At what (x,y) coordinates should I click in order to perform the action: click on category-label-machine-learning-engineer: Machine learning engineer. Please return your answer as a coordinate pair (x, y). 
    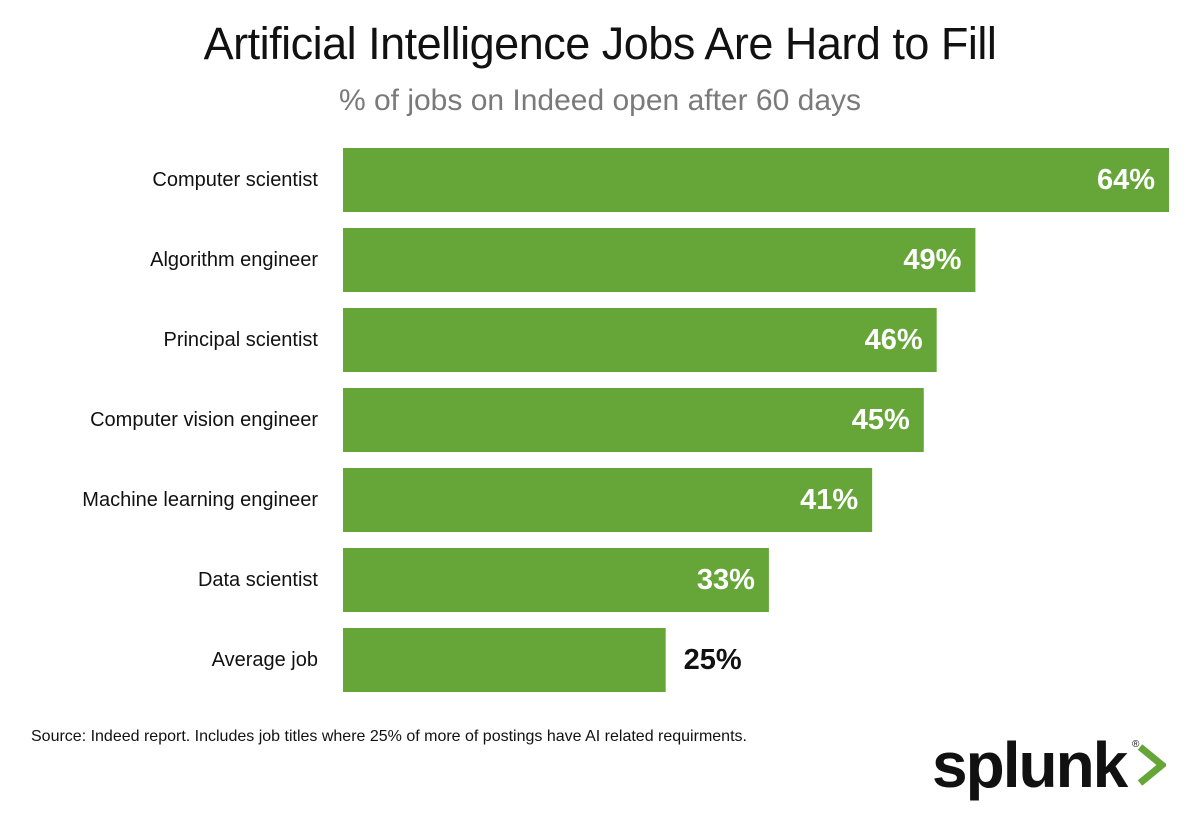
    Looking at the image, I should click on (200, 500).